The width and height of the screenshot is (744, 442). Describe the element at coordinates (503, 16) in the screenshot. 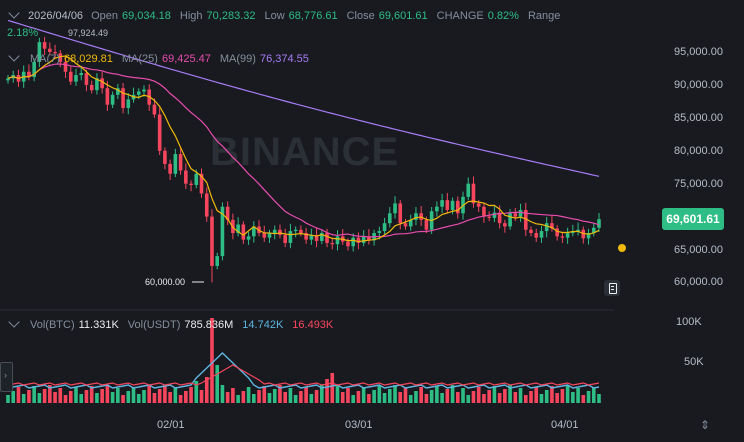

I see `change-value: 0.82%` at that location.